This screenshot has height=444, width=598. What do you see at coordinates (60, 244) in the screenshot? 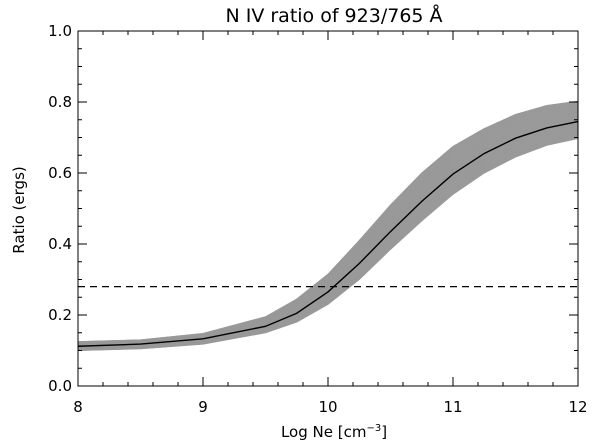
I see `y-tick-label: 0.4` at bounding box center [60, 244].